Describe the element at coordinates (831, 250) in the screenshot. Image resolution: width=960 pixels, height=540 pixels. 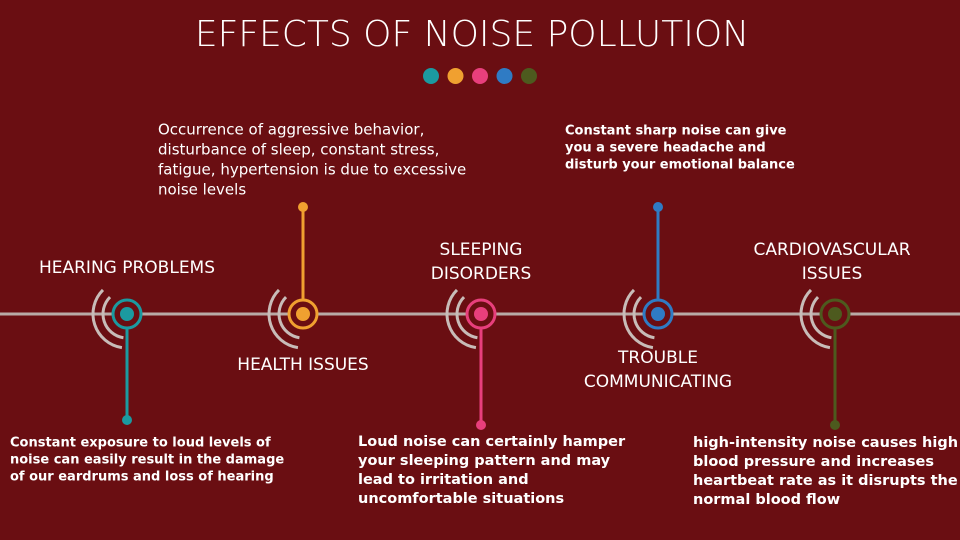
I see `node-label: CARDIOVASCULAR` at that location.